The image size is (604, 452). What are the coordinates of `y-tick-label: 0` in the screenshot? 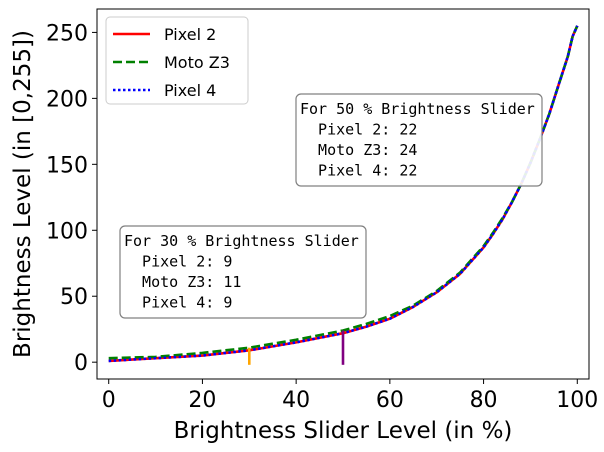 It's located at (81, 363).